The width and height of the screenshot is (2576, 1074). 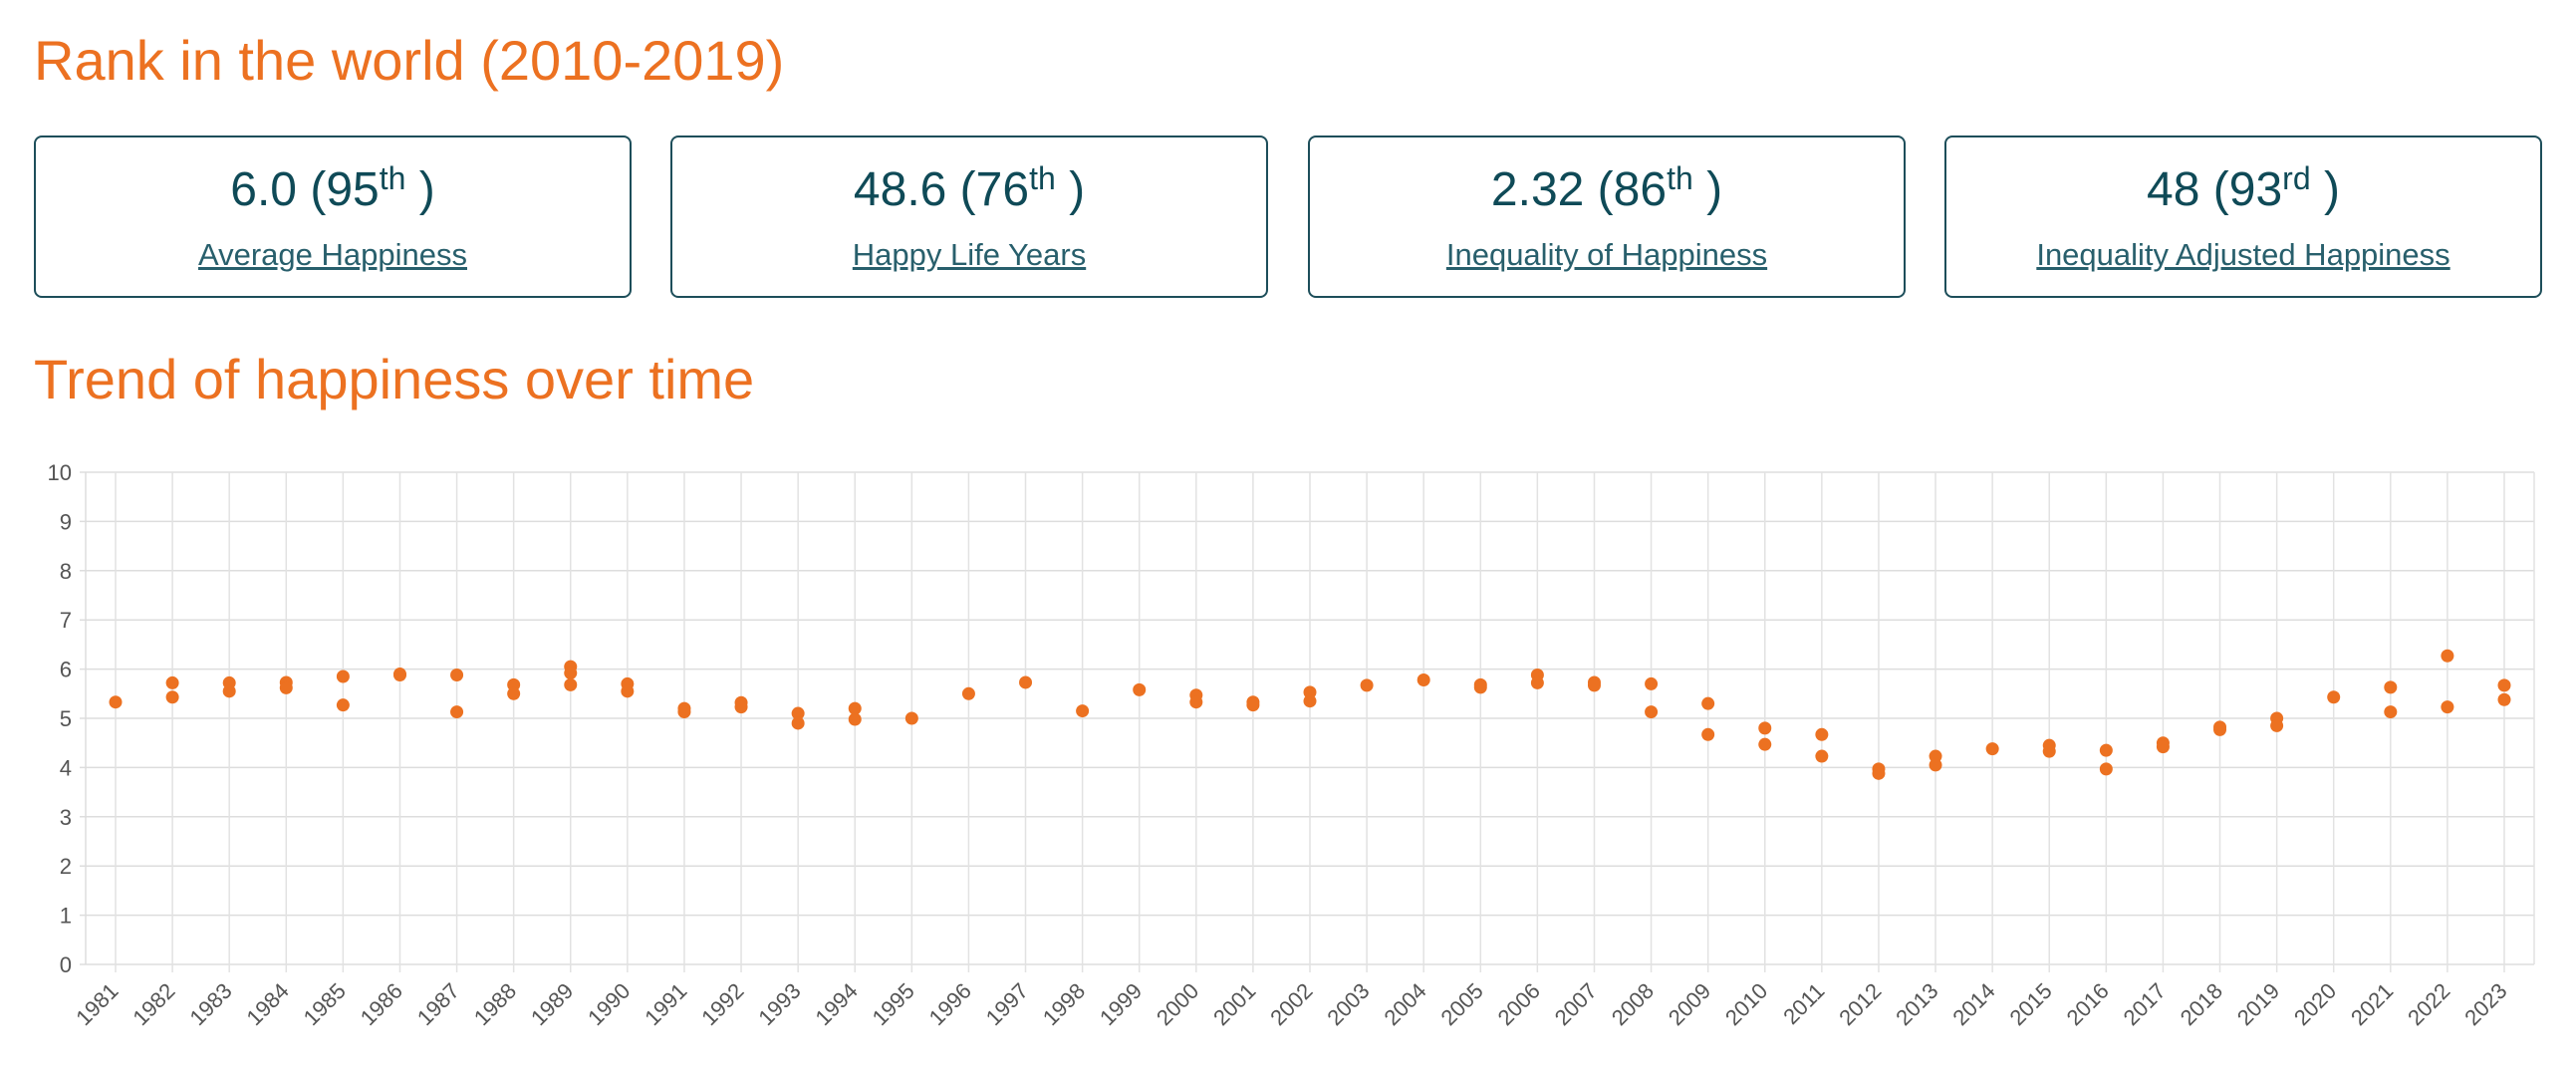 I want to click on card-rank: 95, so click(x=353, y=190).